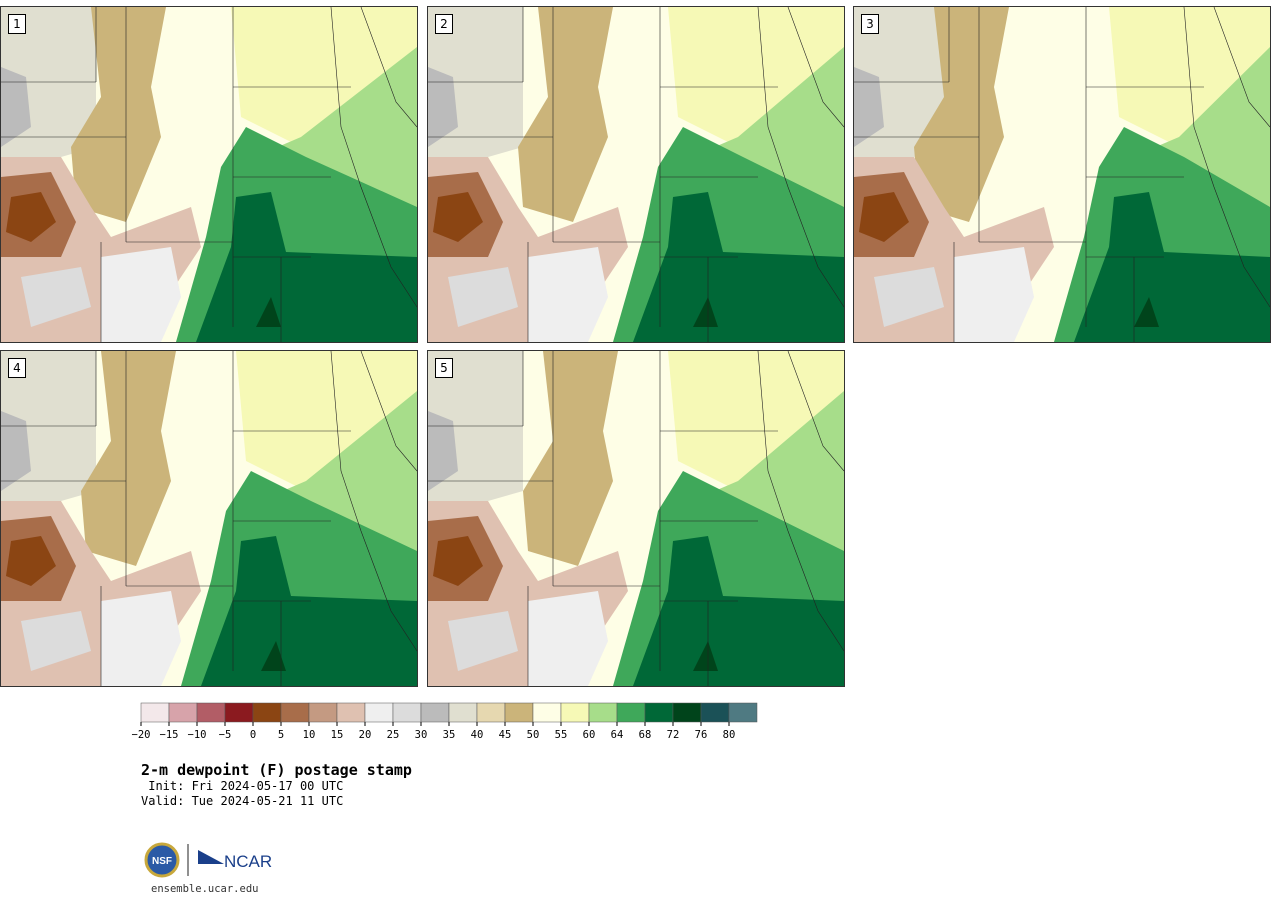 The image size is (1280, 901). I want to click on colorbar-tick-label: 20, so click(365, 735).